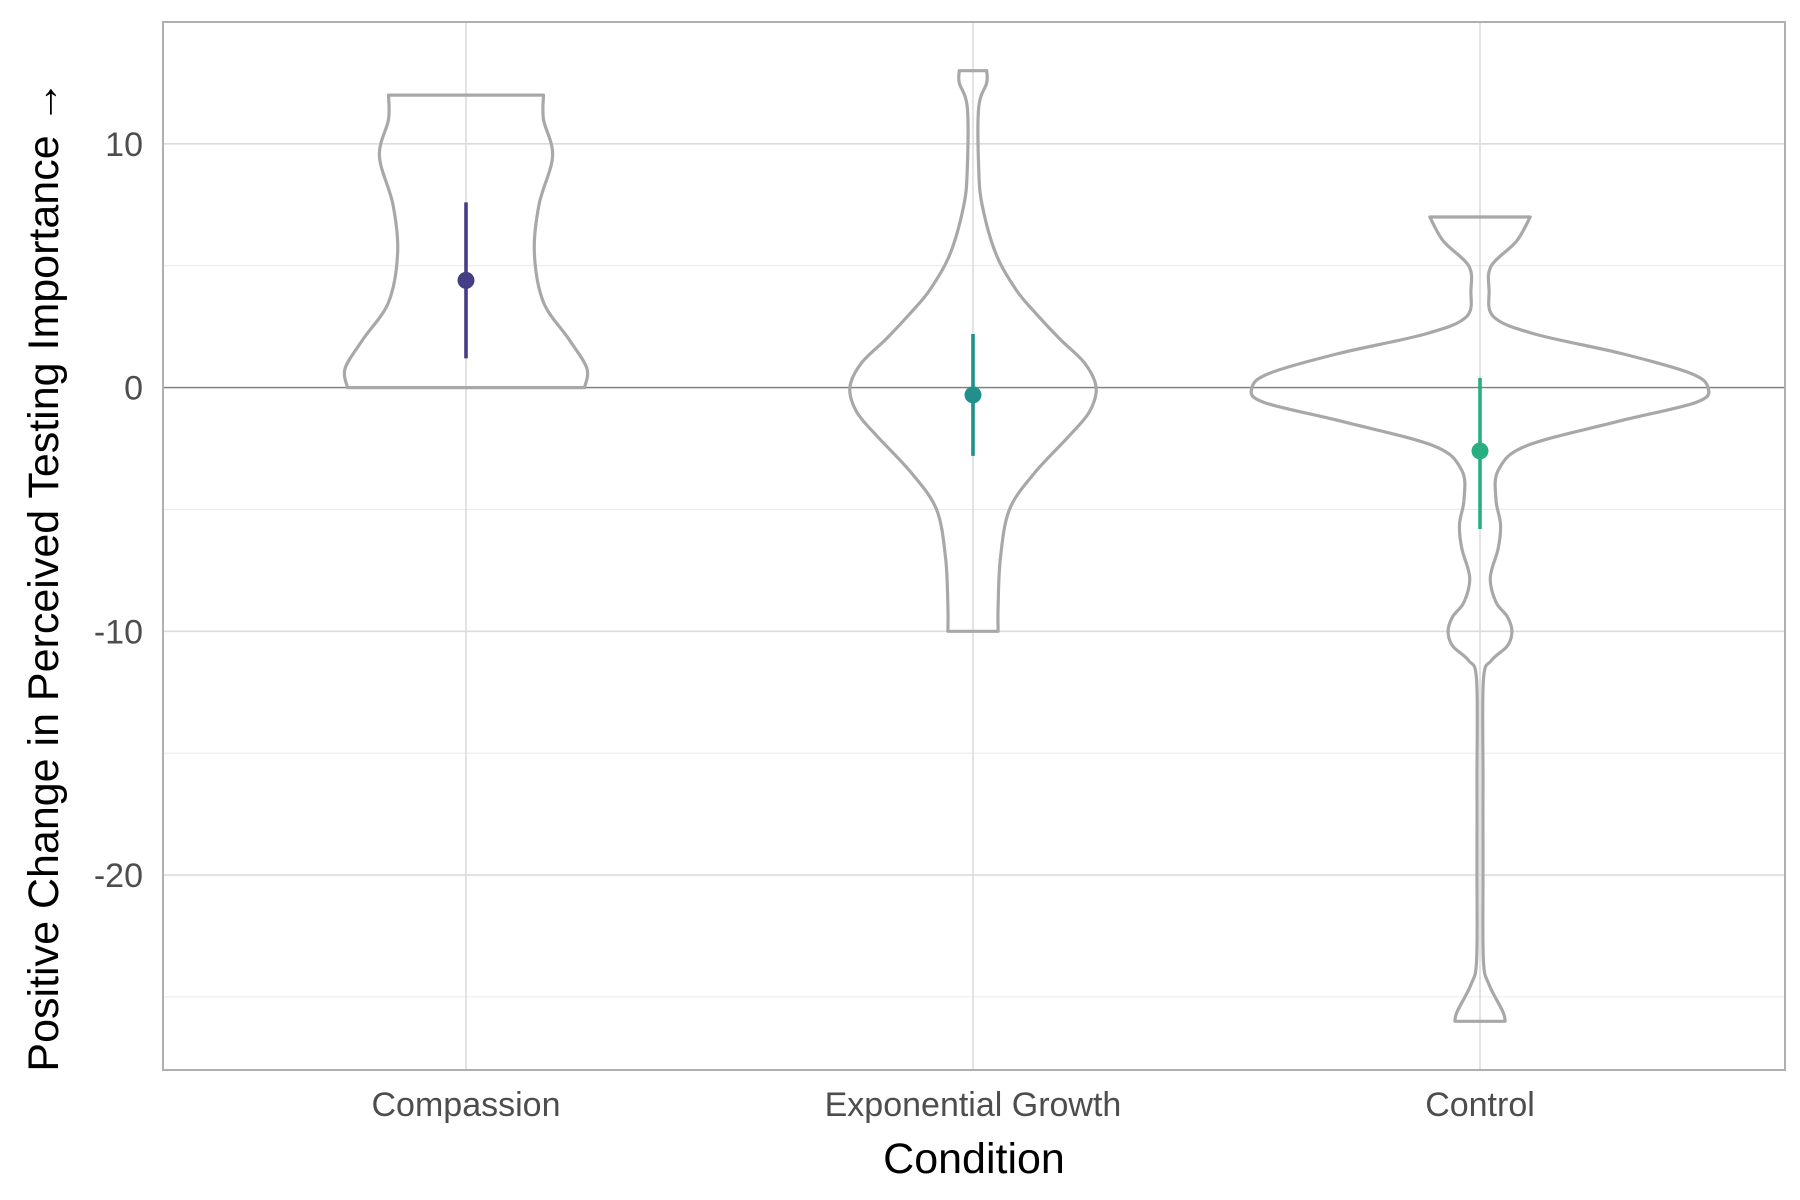 The image size is (1800, 1200). I want to click on x-axis-tick-labels: Compassion Exponential Growth Control, so click(953, 1105).